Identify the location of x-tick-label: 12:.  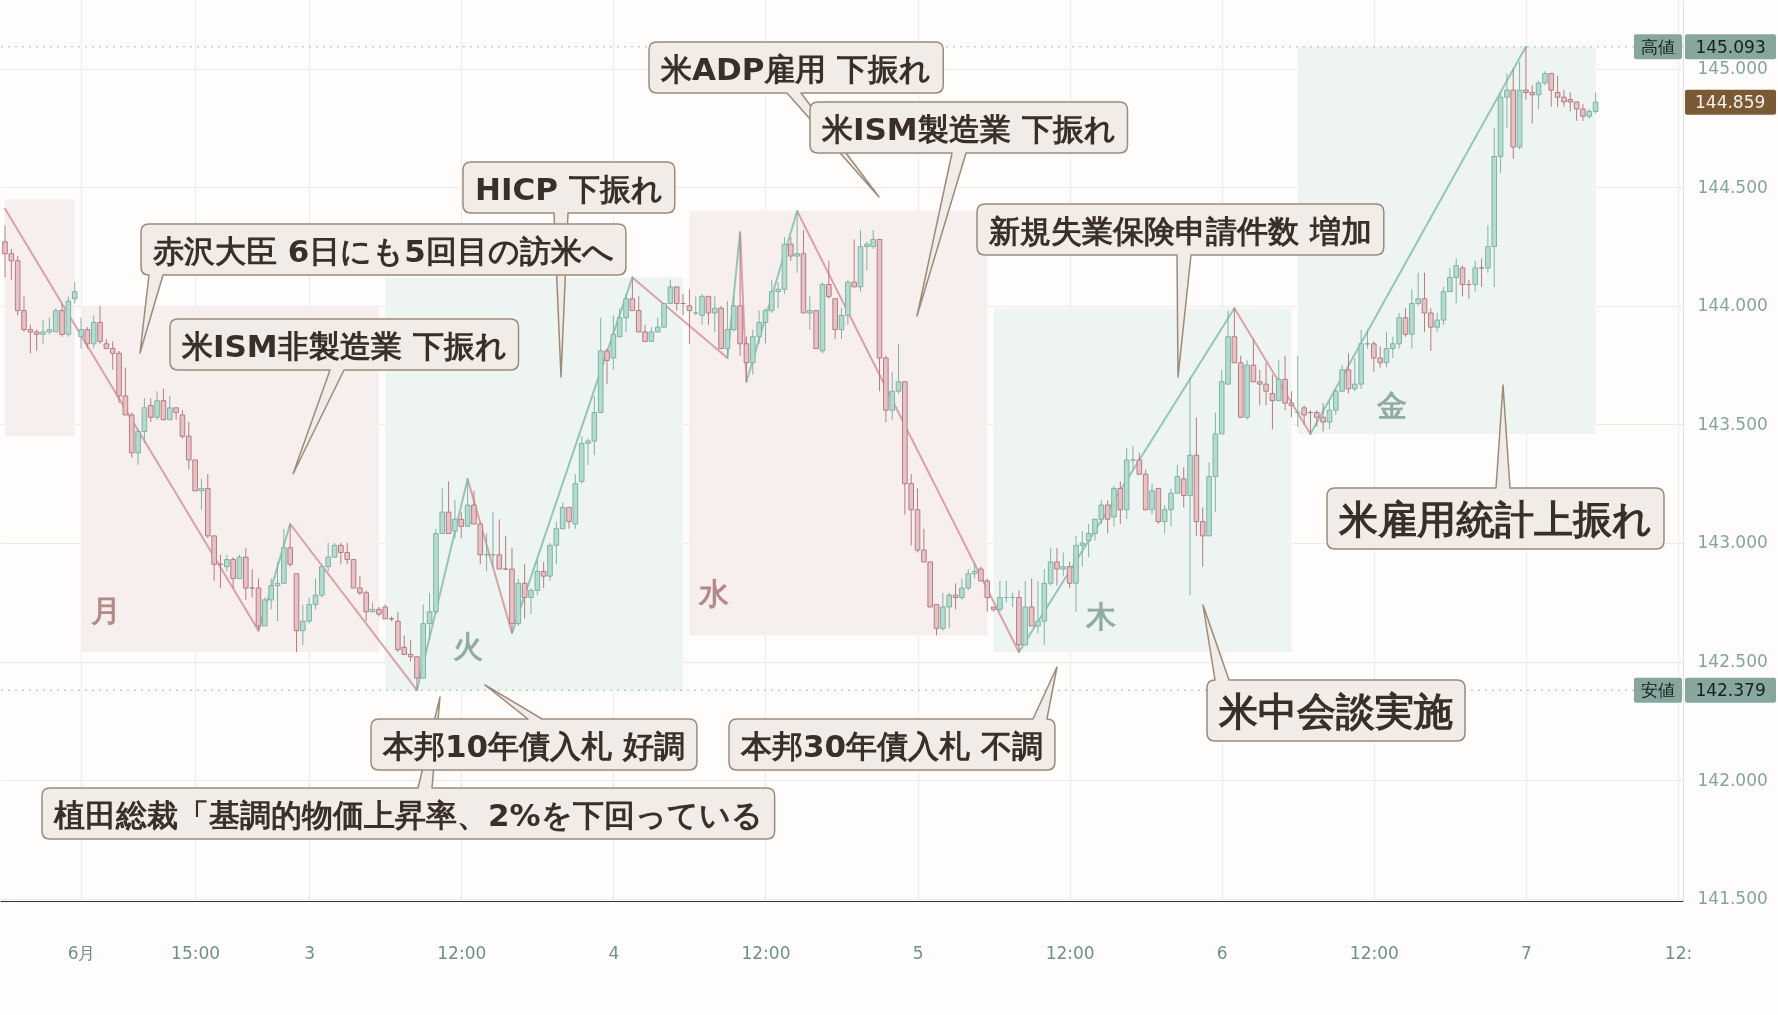
(1678, 952).